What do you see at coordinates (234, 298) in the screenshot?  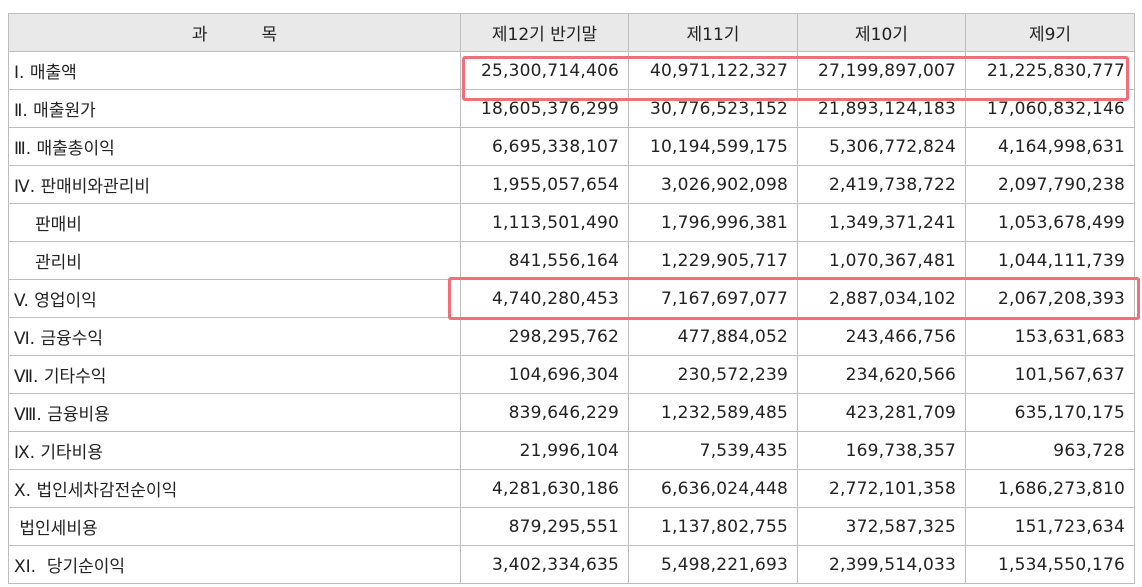 I see `row-label: V. 영업이익` at bounding box center [234, 298].